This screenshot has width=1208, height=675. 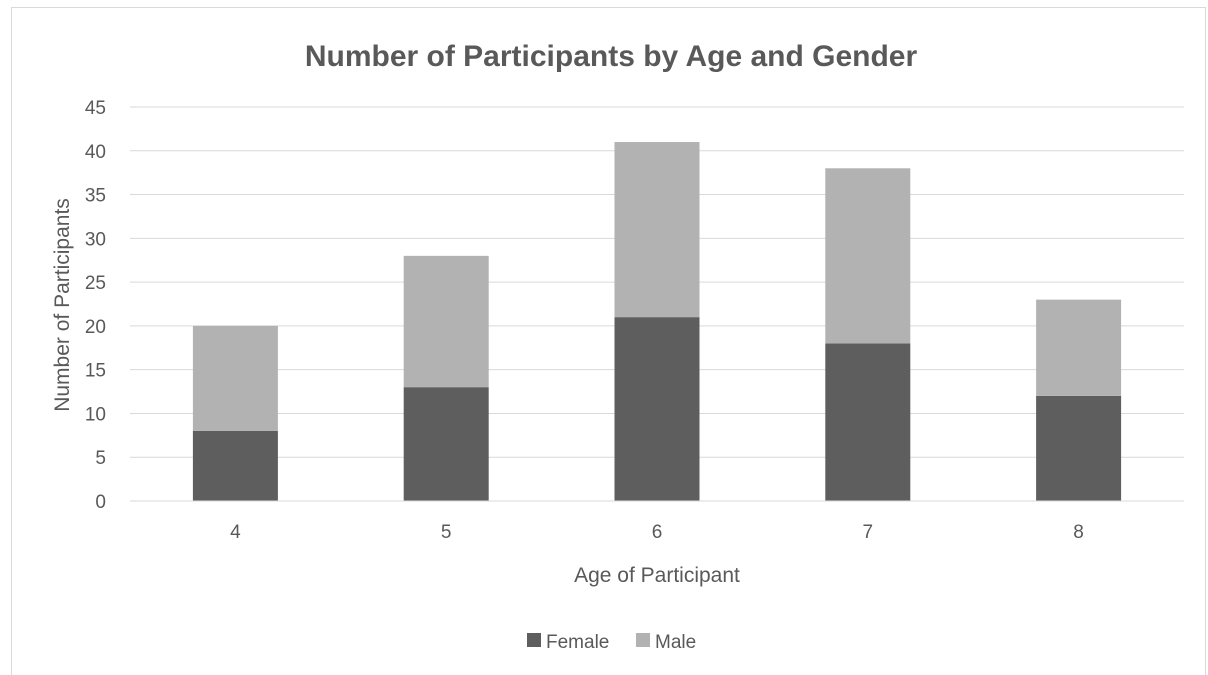 What do you see at coordinates (95, 305) in the screenshot?
I see `y-tick-labels: 0 5 10 15 20 25 30 35 40 45` at bounding box center [95, 305].